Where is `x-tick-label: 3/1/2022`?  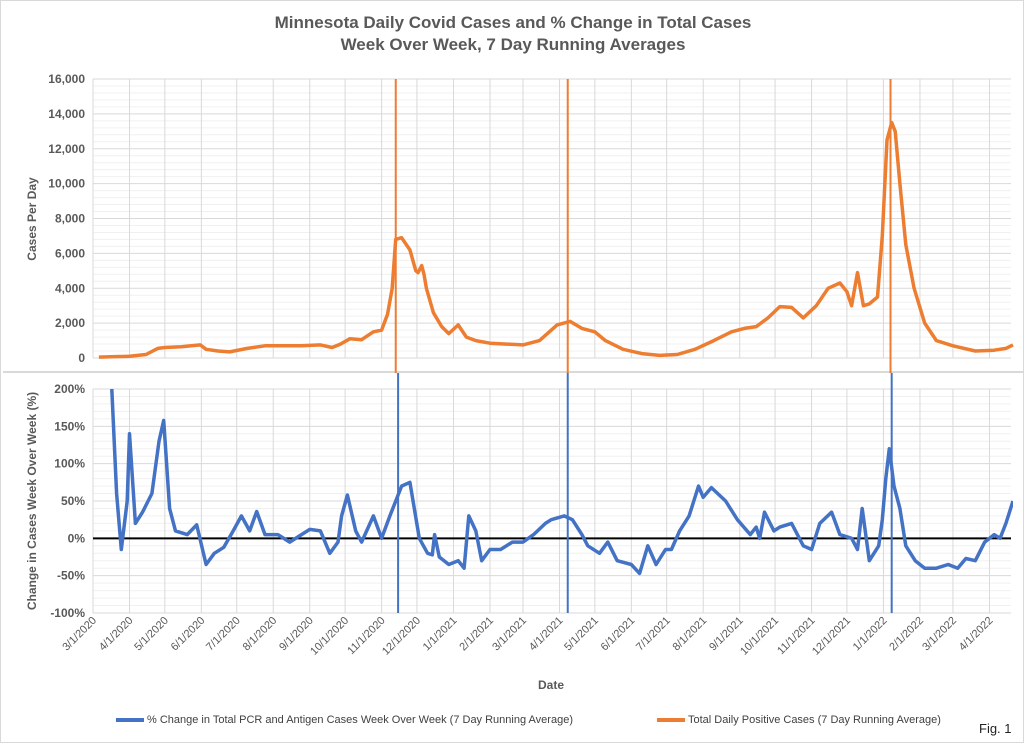
x-tick-label: 3/1/2022 is located at coordinates (939, 634).